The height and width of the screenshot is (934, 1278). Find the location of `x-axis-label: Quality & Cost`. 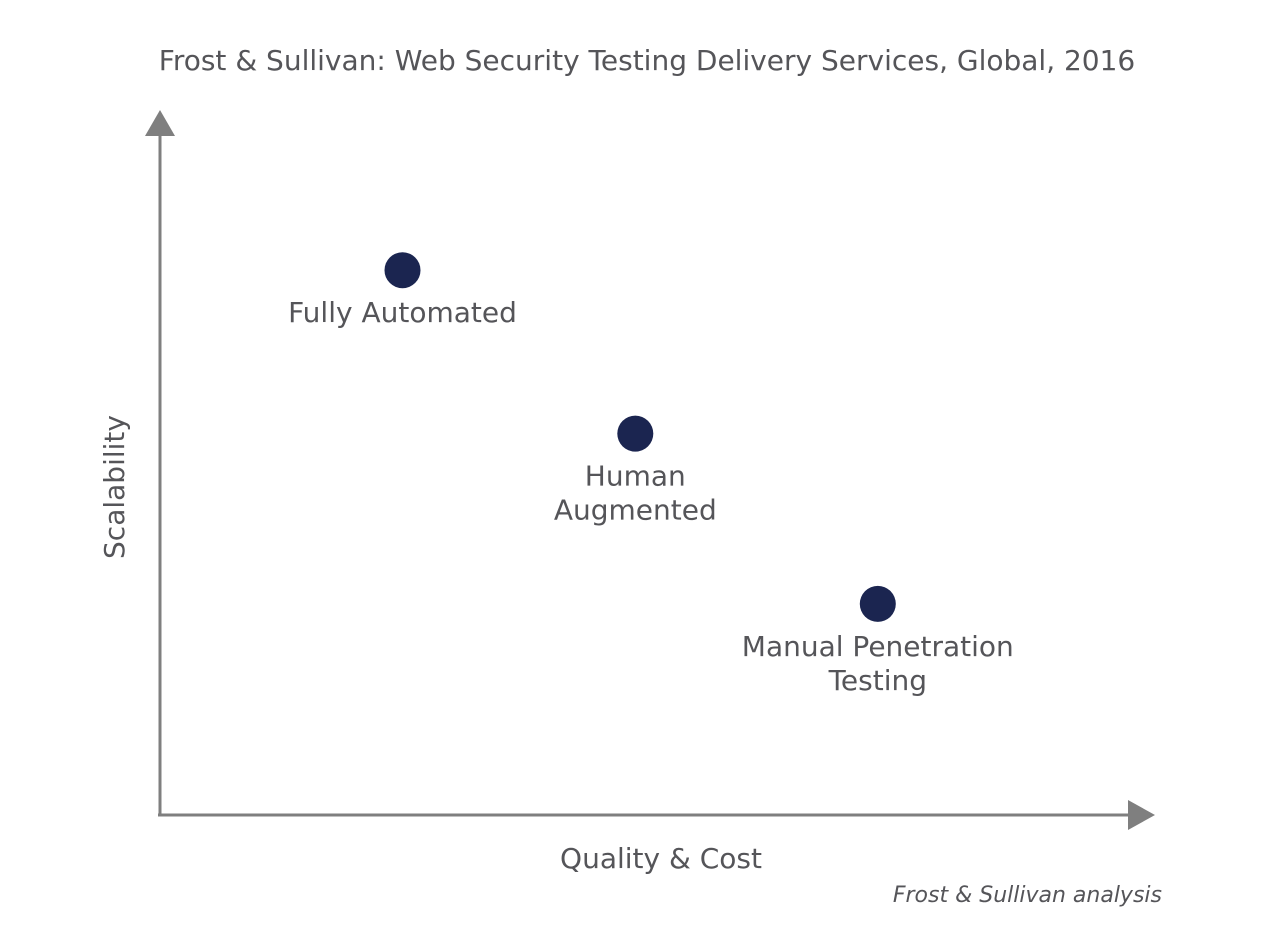

x-axis-label: Quality & Cost is located at coordinates (661, 858).